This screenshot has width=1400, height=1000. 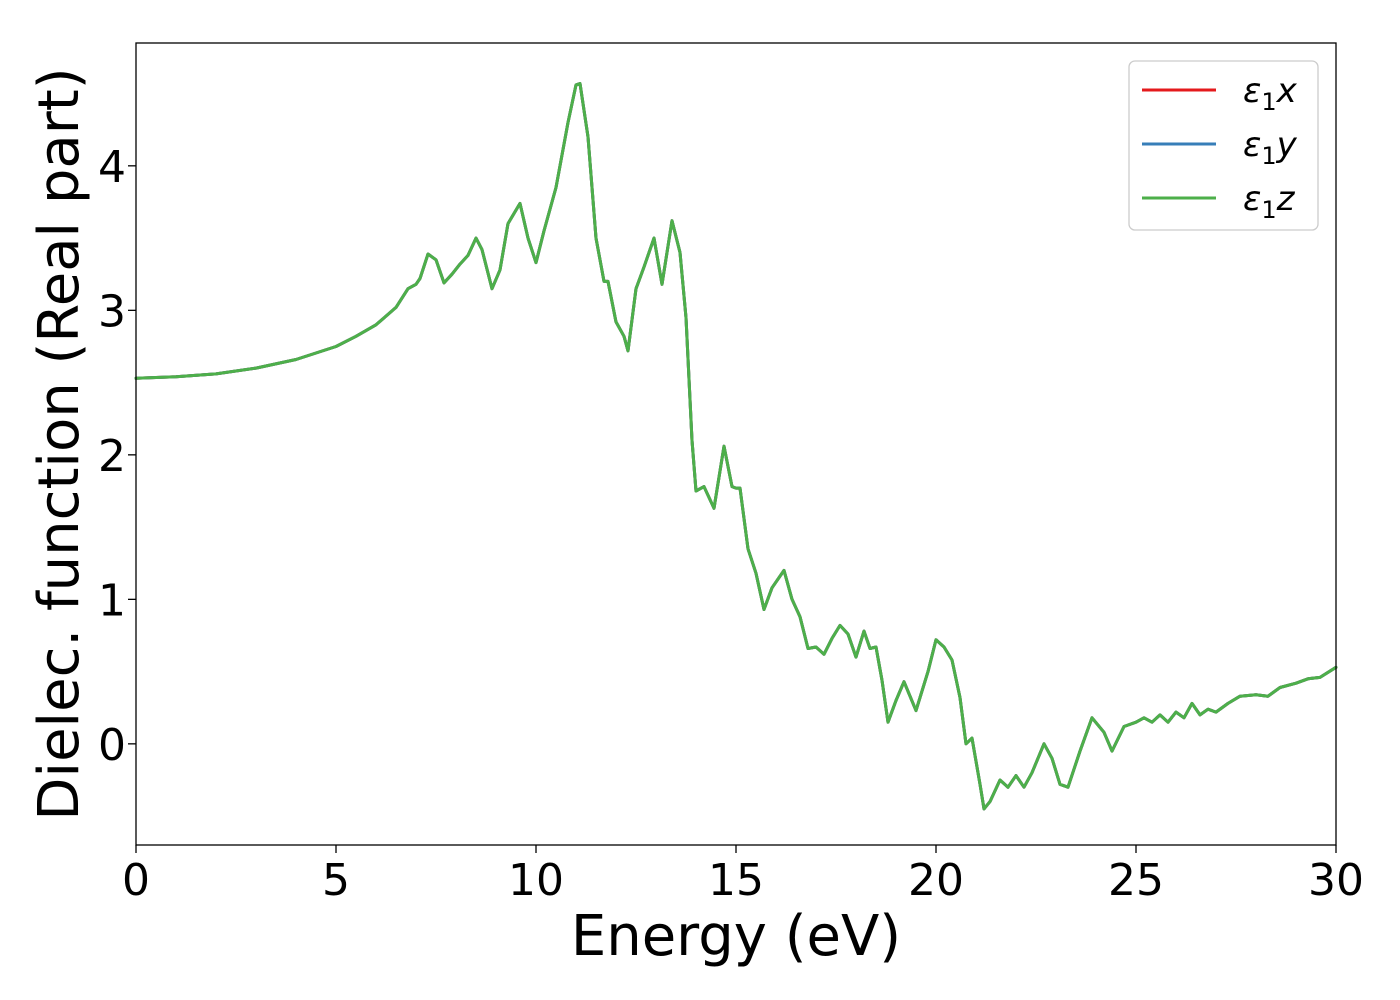 I want to click on y-tick-label: 4, so click(x=112, y=167).